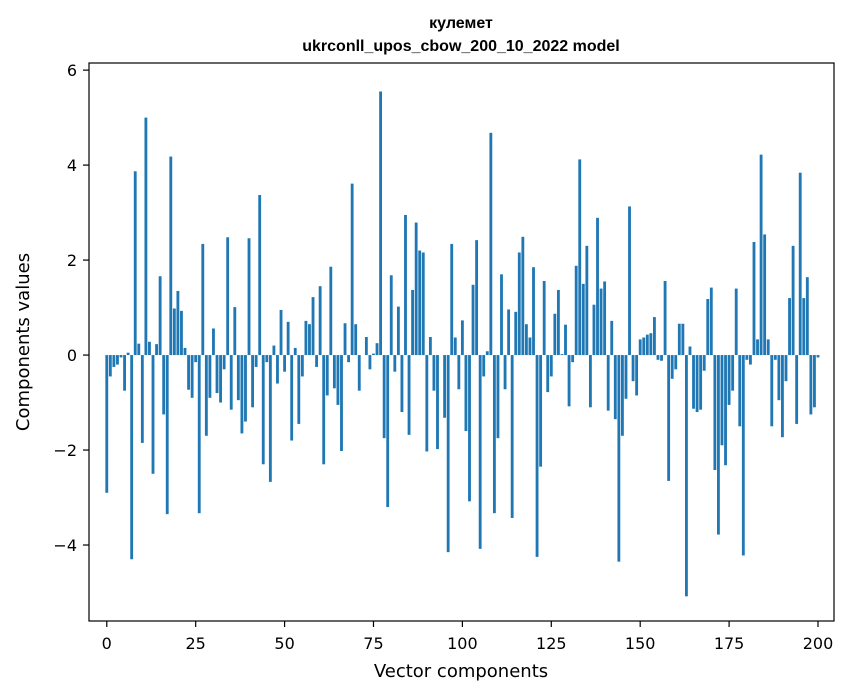  I want to click on x-tick-label-6: 150, so click(640, 643).